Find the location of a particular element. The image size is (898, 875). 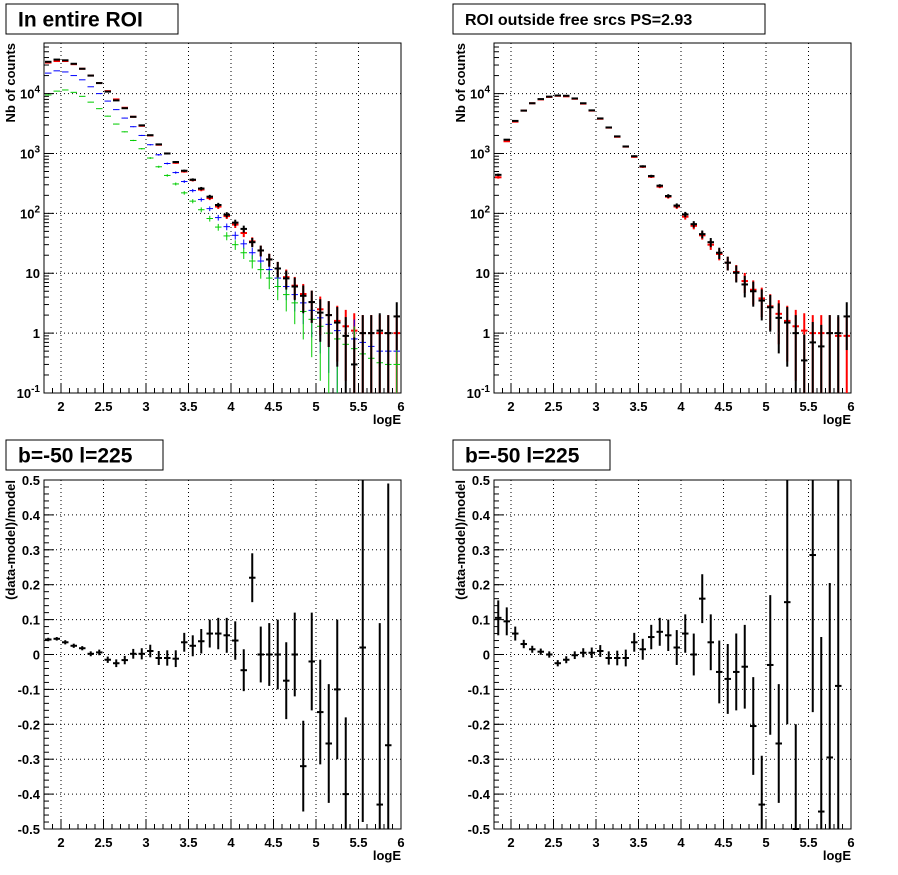

chart-title: ROI outside free srcs PS=2.93 is located at coordinates (578, 20).